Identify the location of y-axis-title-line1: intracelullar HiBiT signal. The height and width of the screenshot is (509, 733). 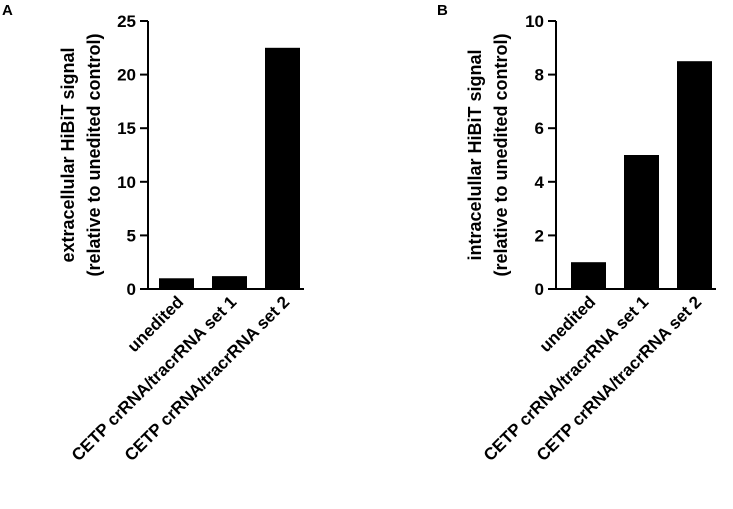
(475, 154).